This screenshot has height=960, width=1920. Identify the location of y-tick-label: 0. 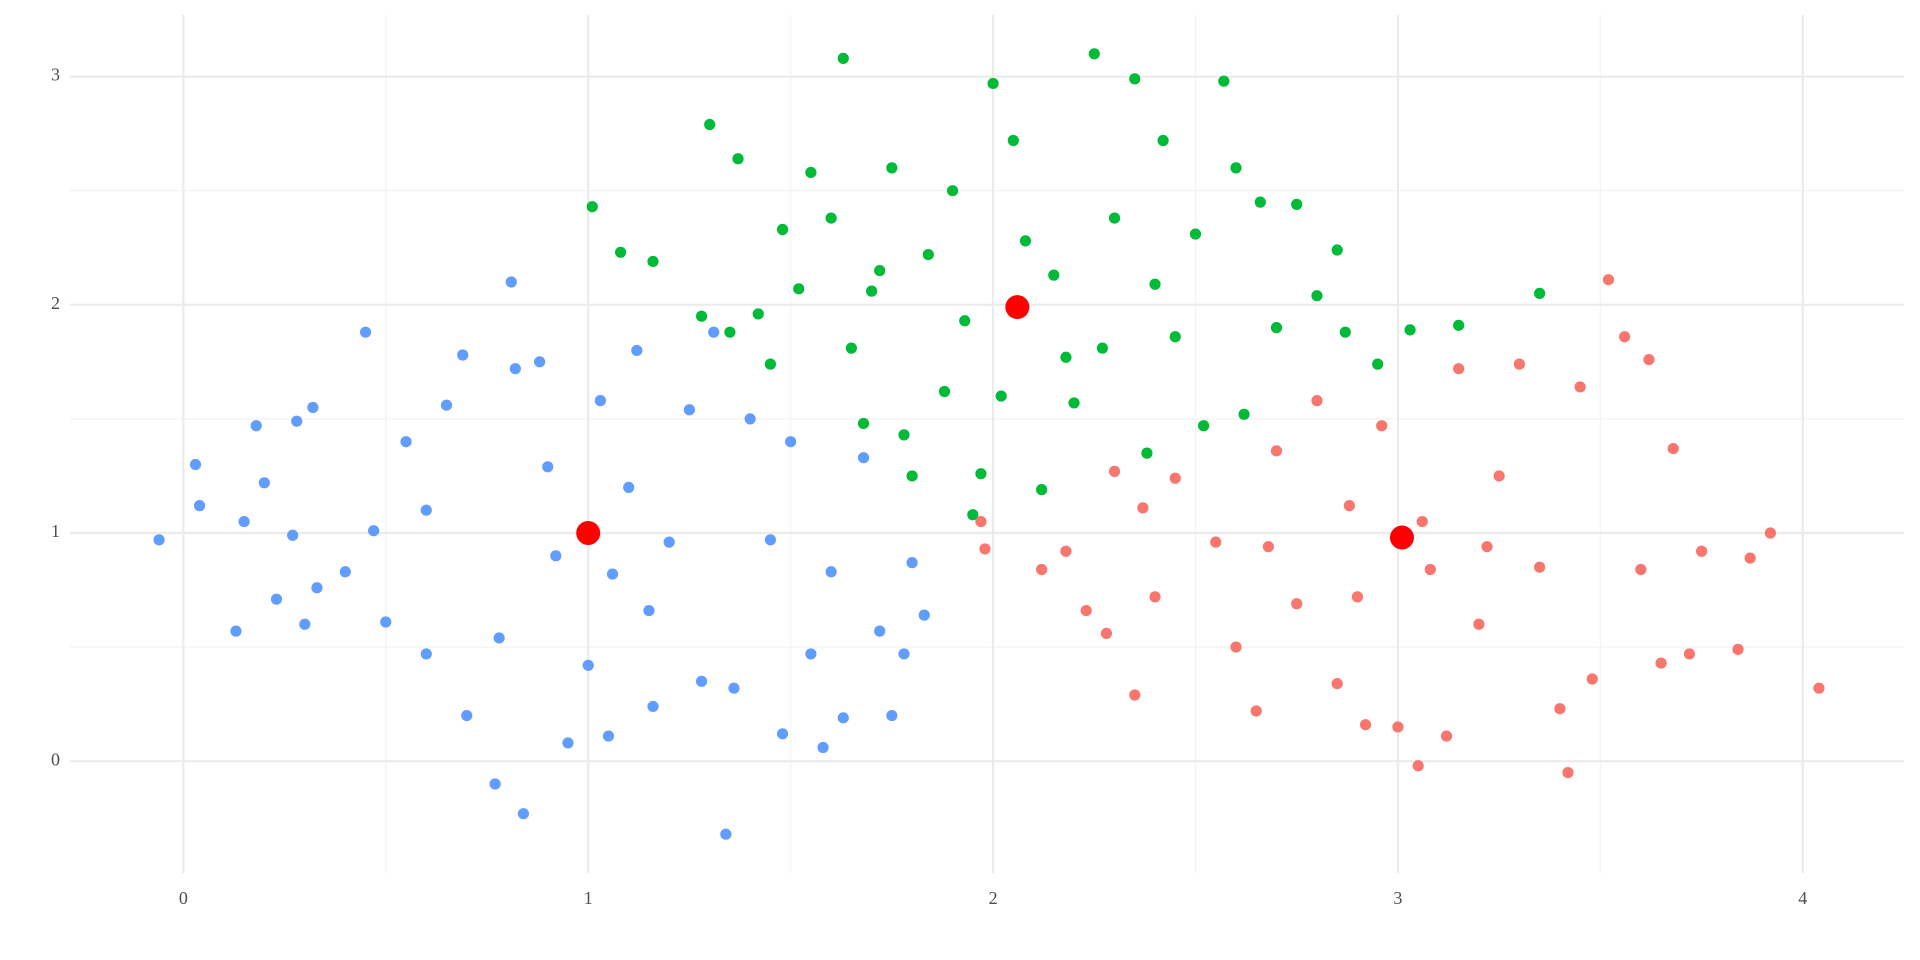
(55, 759).